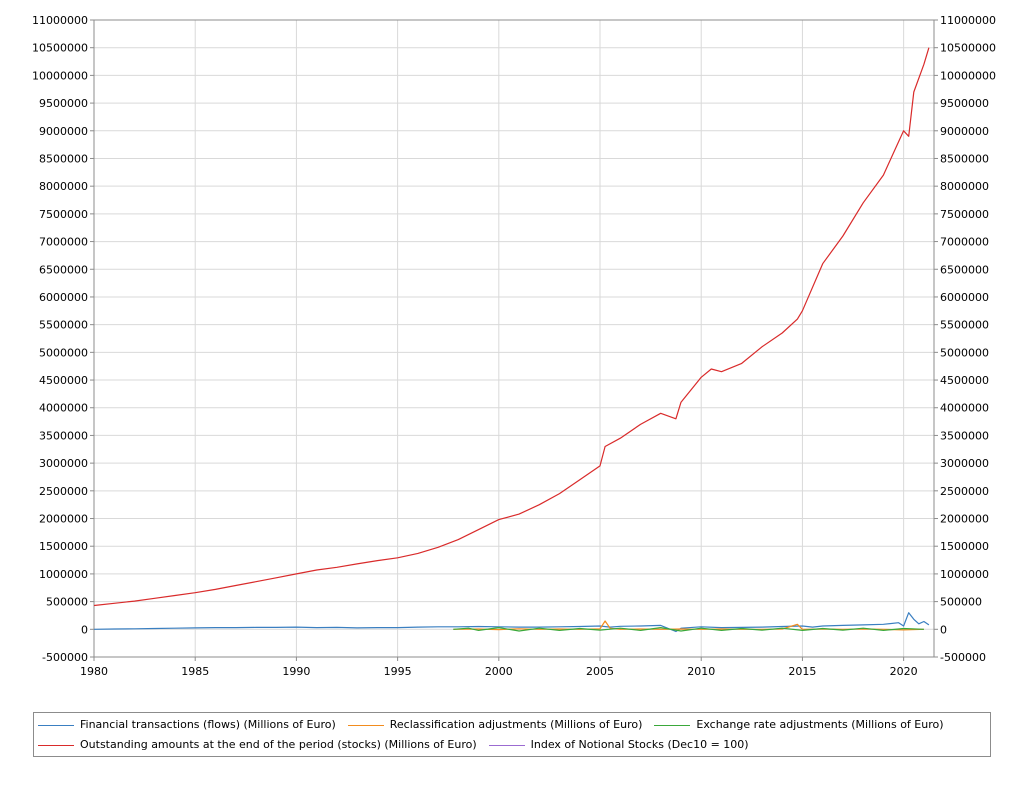 Image resolution: width=1022 pixels, height=790 pixels. I want to click on y-tick-label-right: 6000000, so click(964, 297).